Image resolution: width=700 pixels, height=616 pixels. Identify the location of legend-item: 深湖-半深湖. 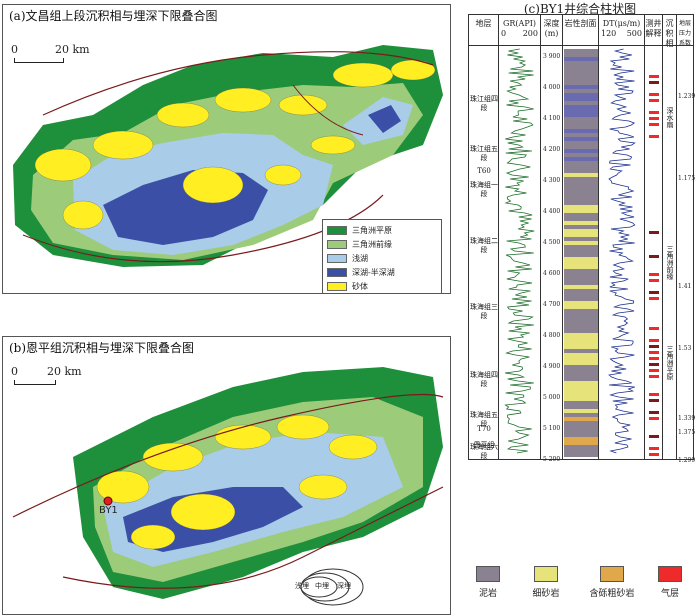
(382, 272).